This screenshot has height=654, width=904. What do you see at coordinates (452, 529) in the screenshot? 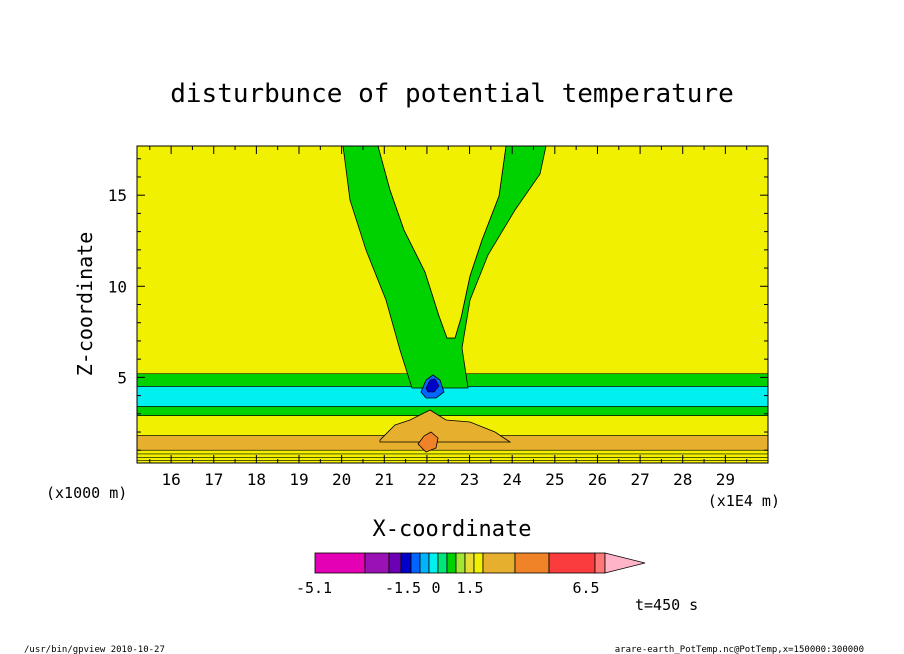
I see `x-axis-label: X-coordinate` at bounding box center [452, 529].